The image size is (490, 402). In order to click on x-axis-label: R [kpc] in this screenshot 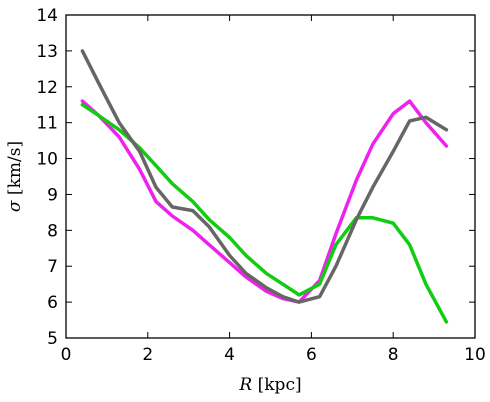, I will do `click(269, 385)`.